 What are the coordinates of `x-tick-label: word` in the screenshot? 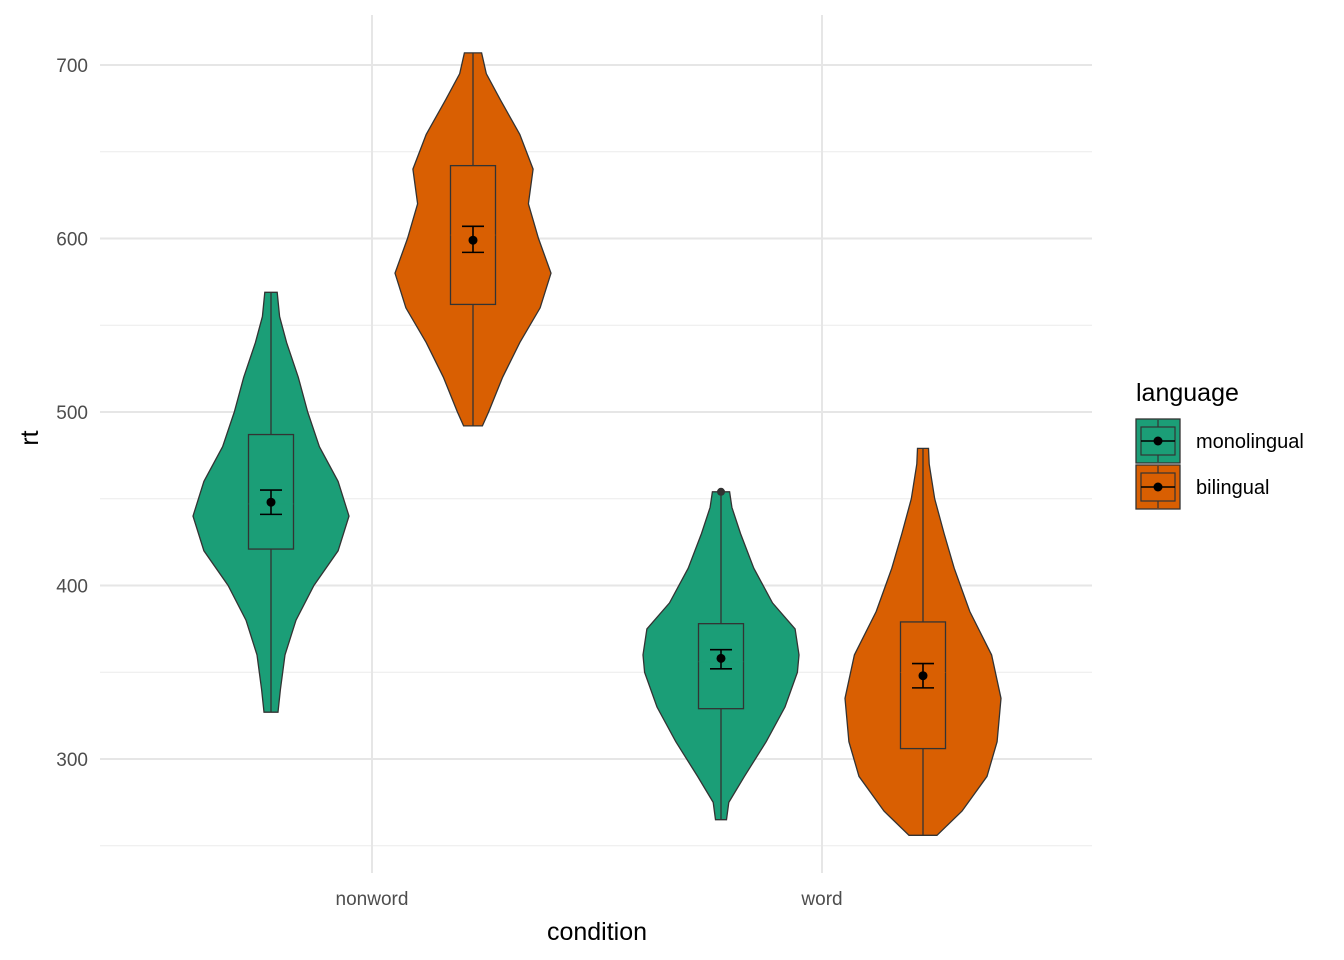 It's located at (821, 899).